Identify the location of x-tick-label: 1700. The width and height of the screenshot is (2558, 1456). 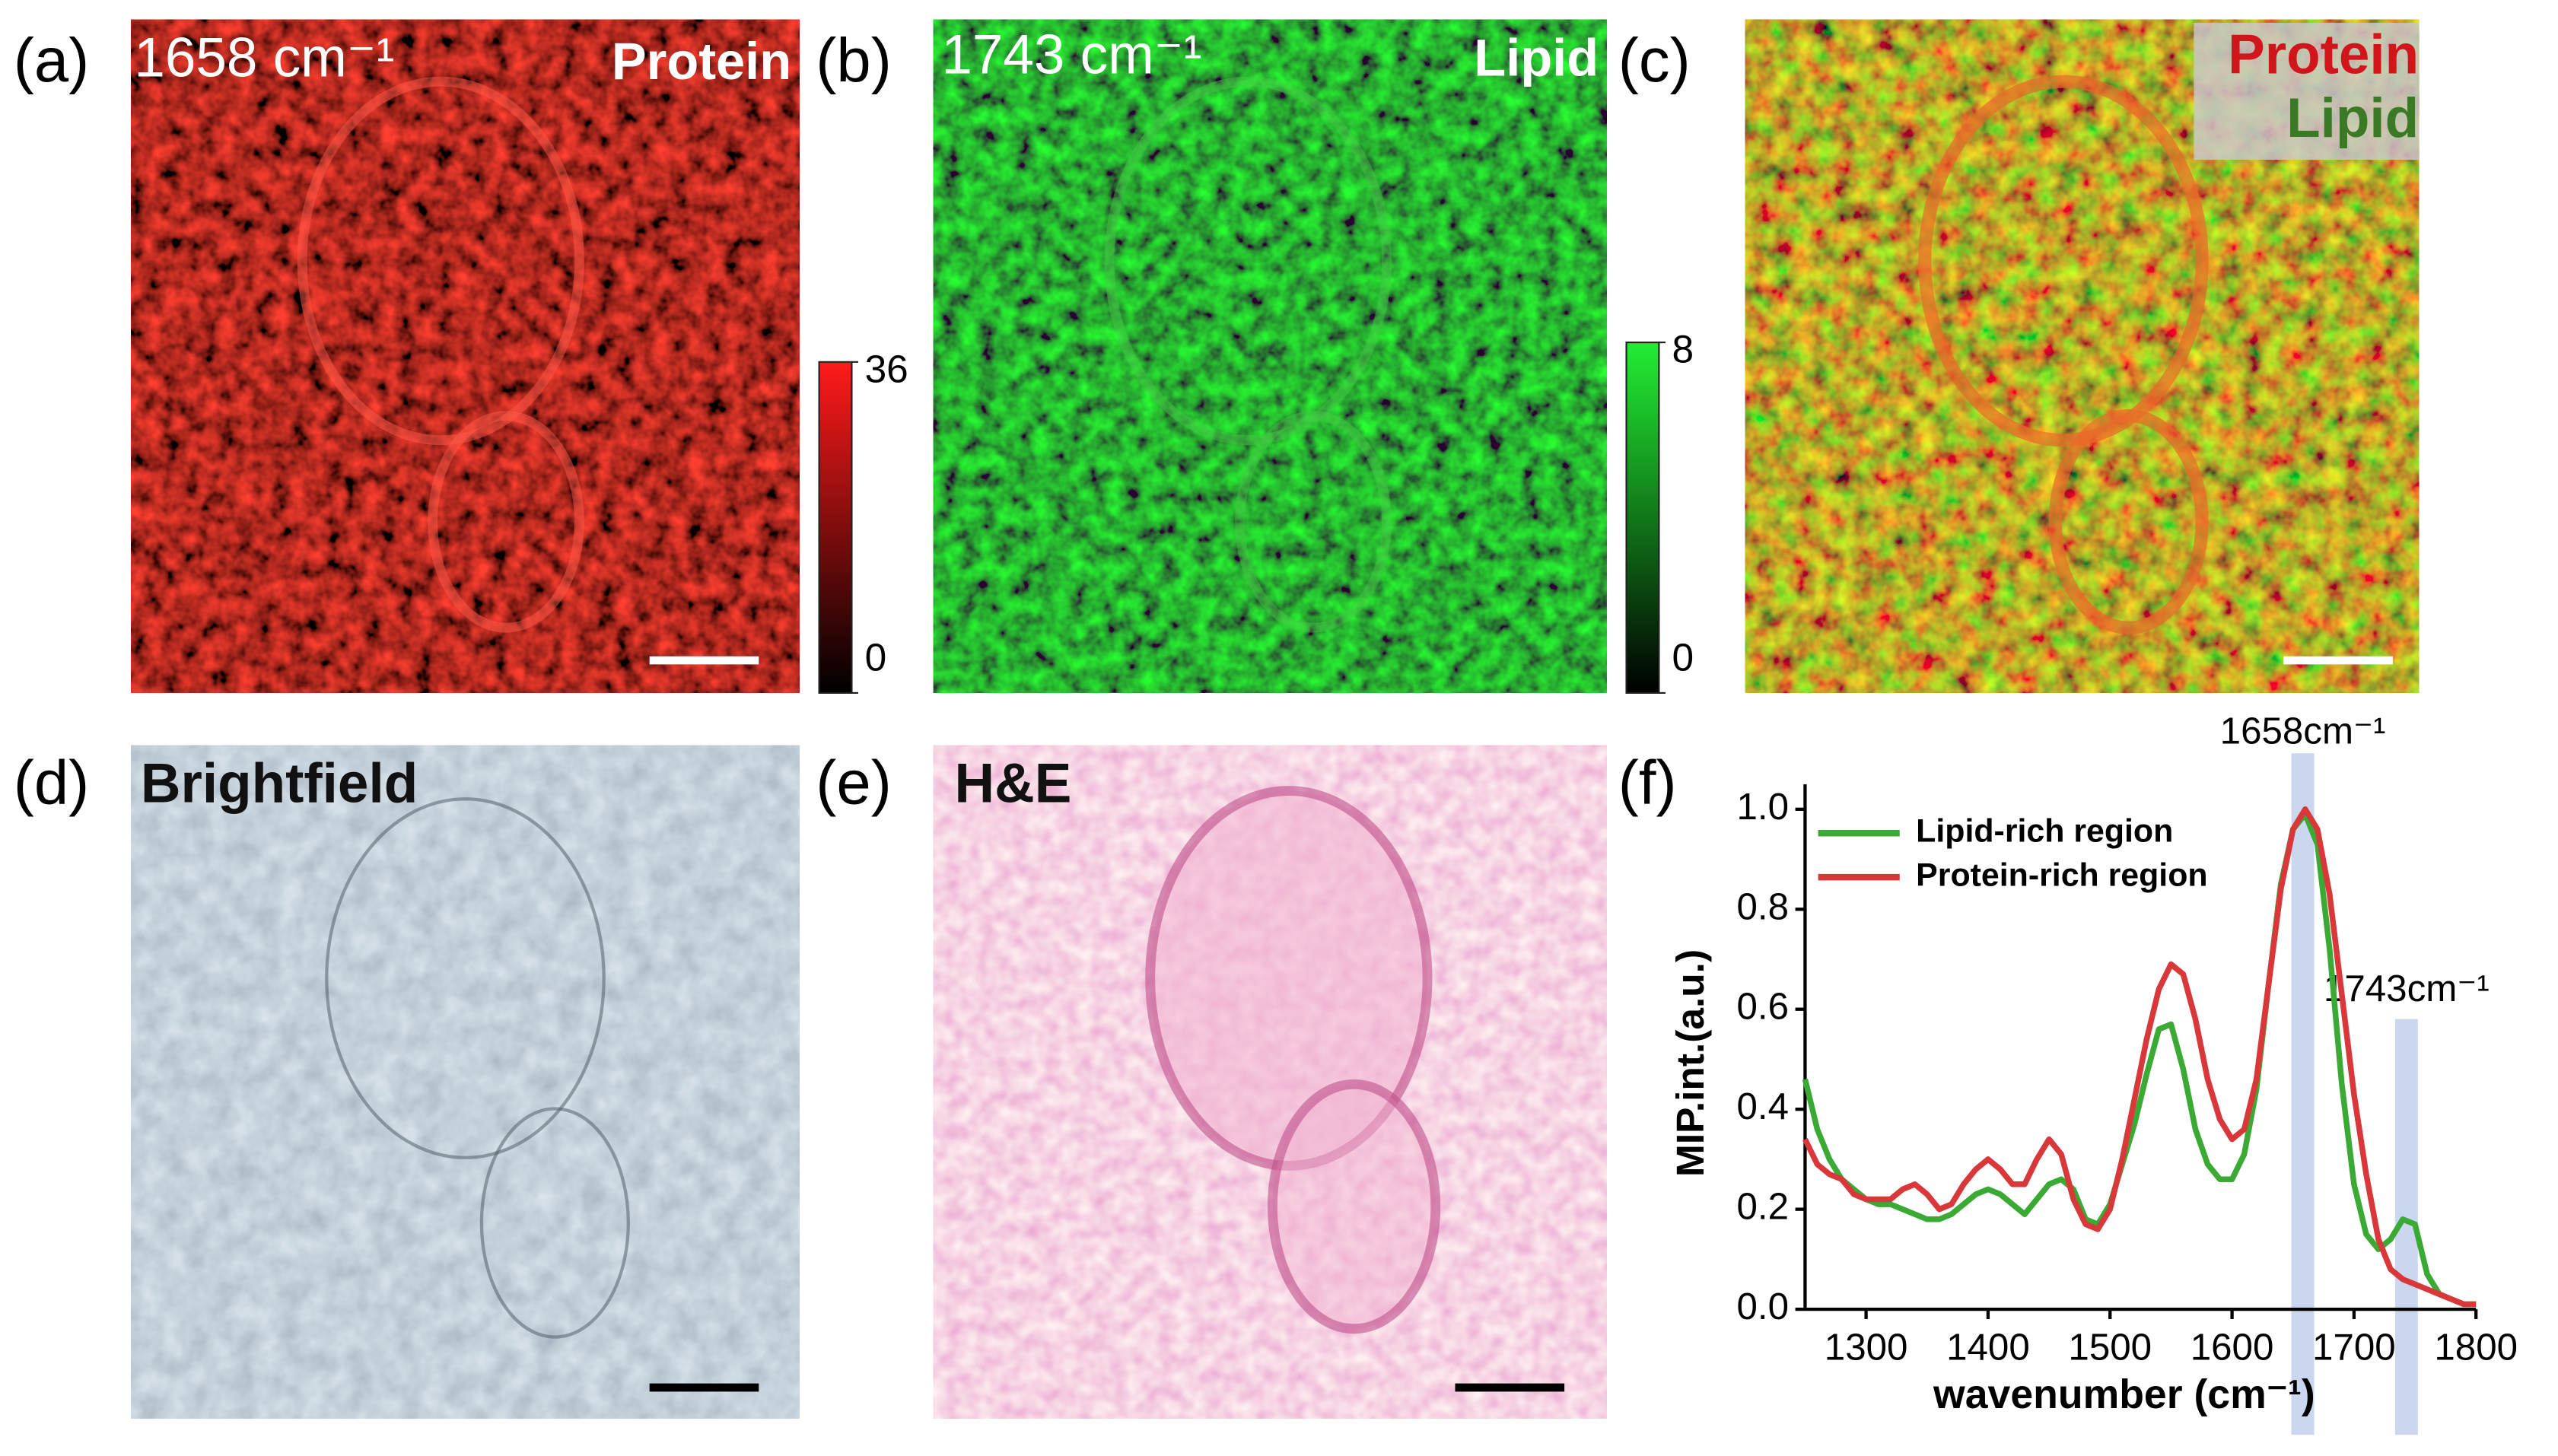
(2354, 1348).